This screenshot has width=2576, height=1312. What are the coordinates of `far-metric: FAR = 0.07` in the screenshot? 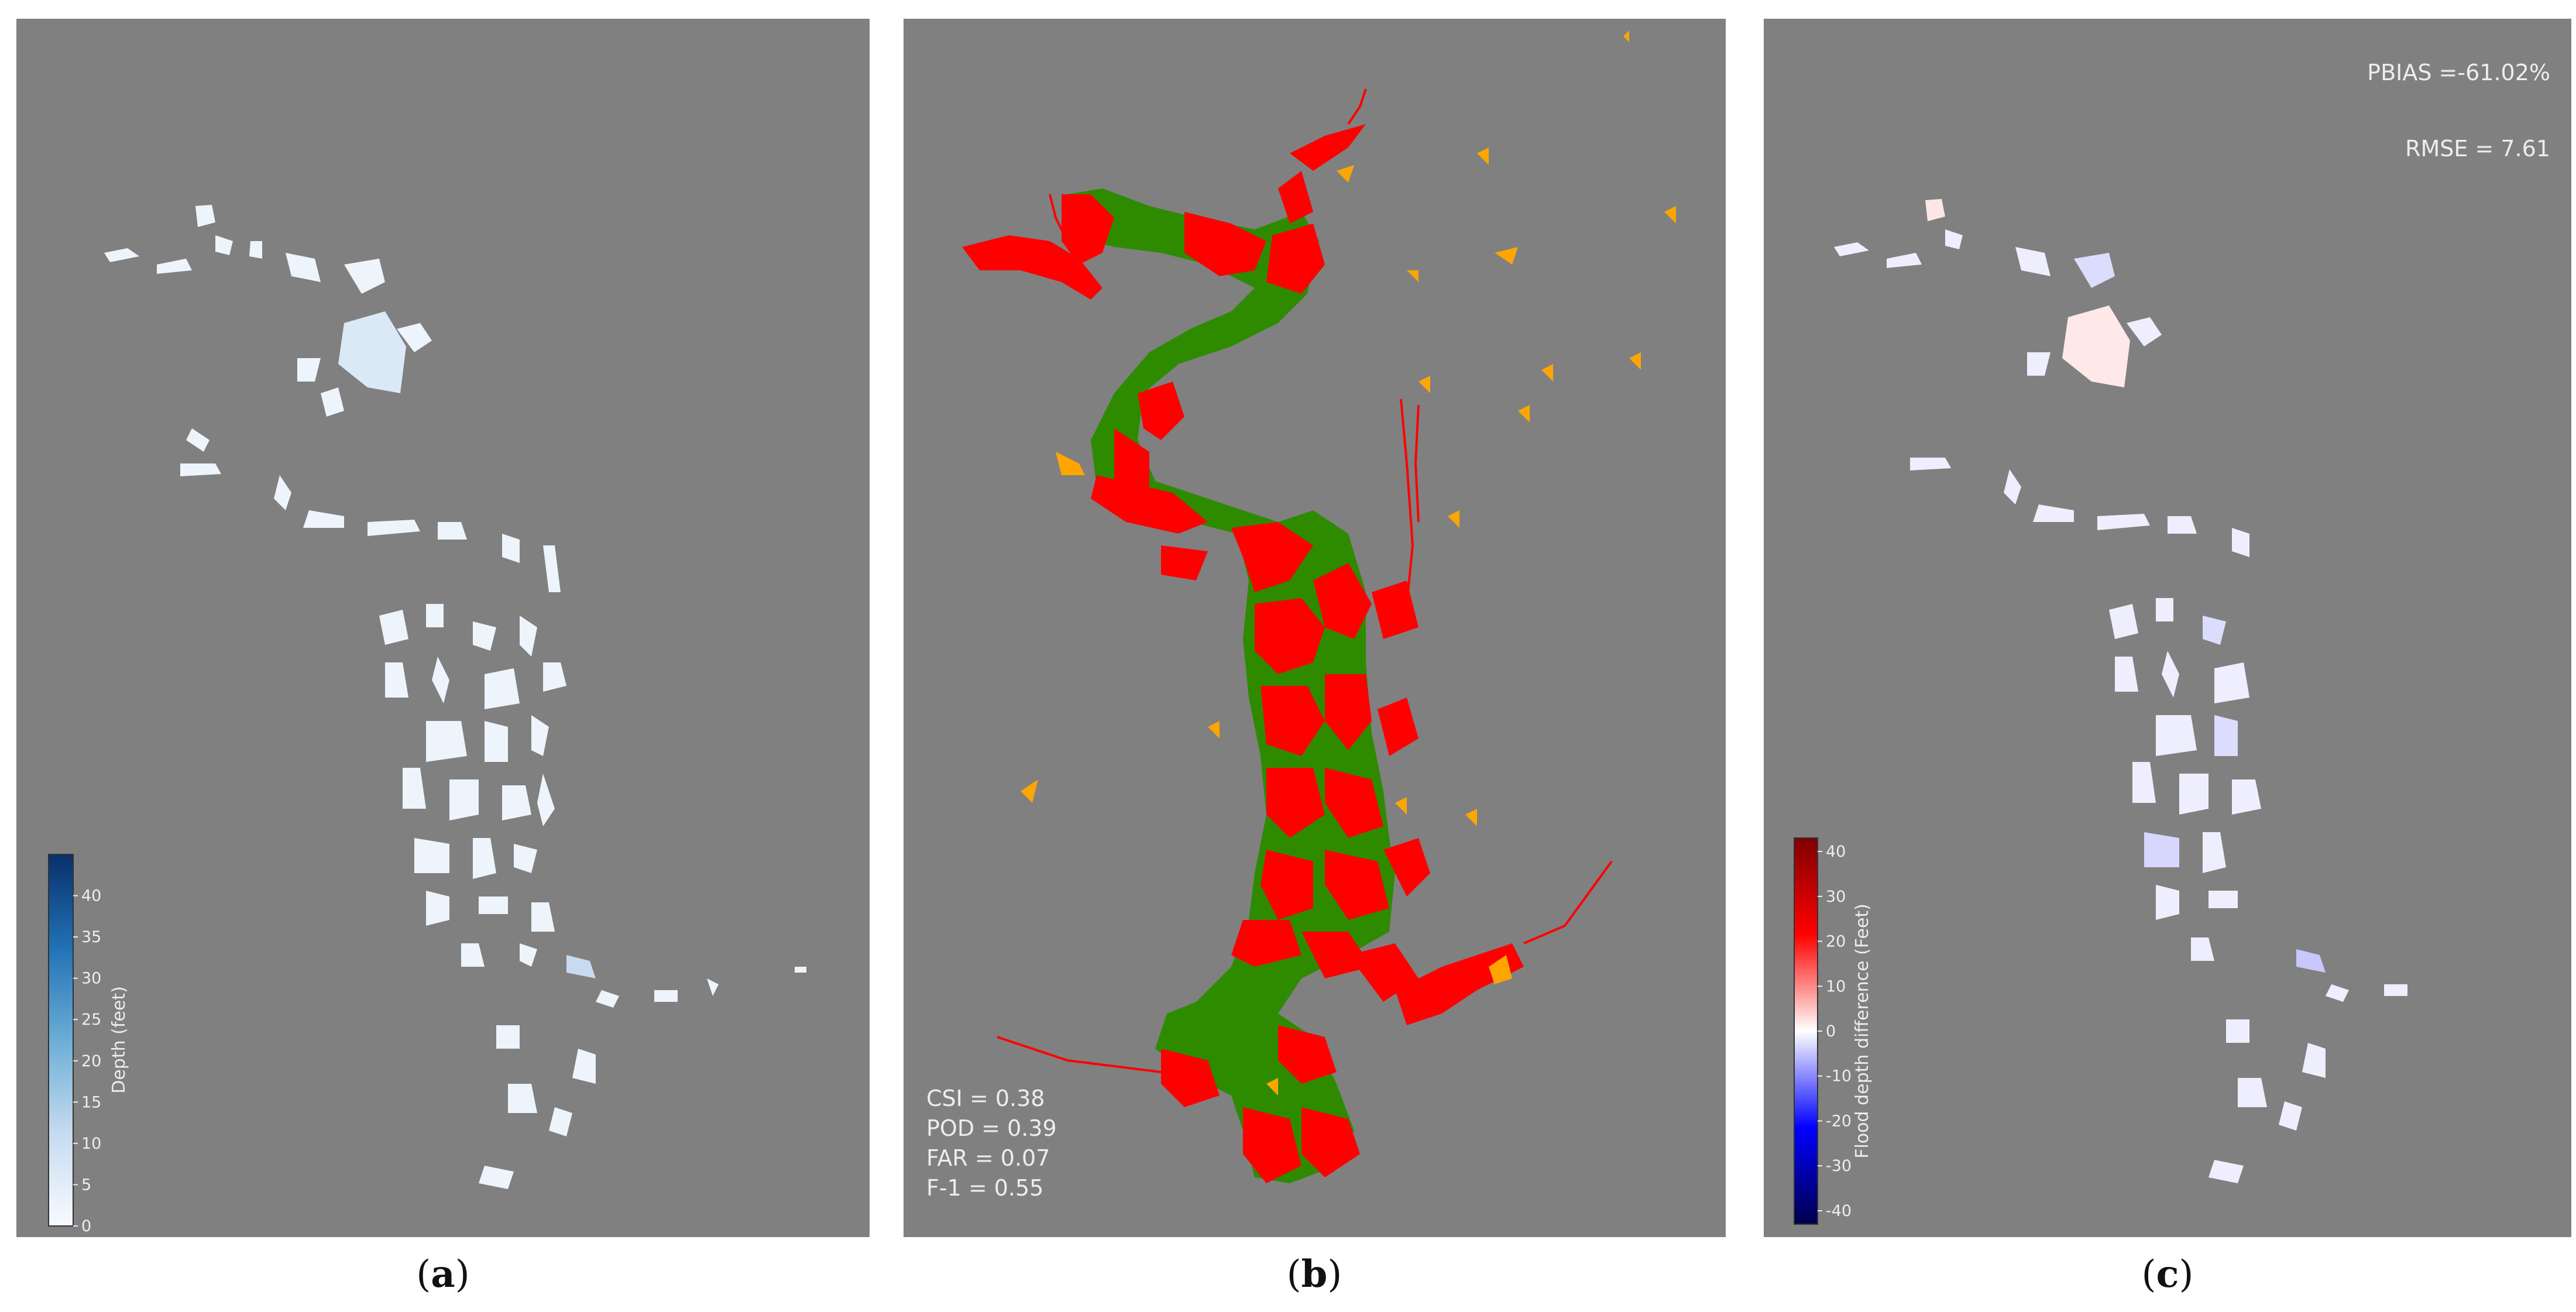 It's located at (988, 1158).